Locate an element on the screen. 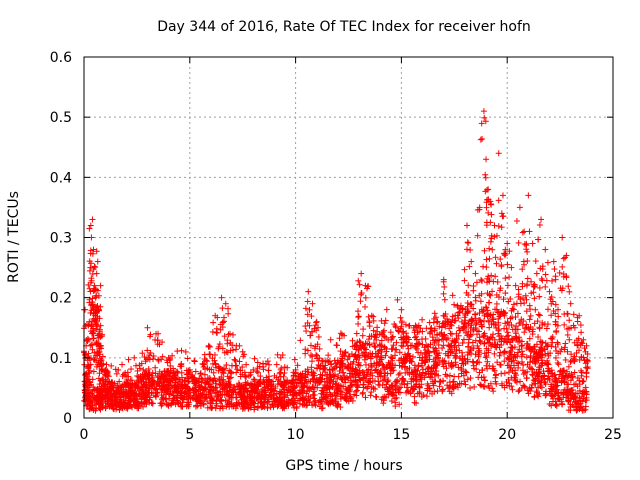  y-tick-label: 0.4 is located at coordinates (61, 178).